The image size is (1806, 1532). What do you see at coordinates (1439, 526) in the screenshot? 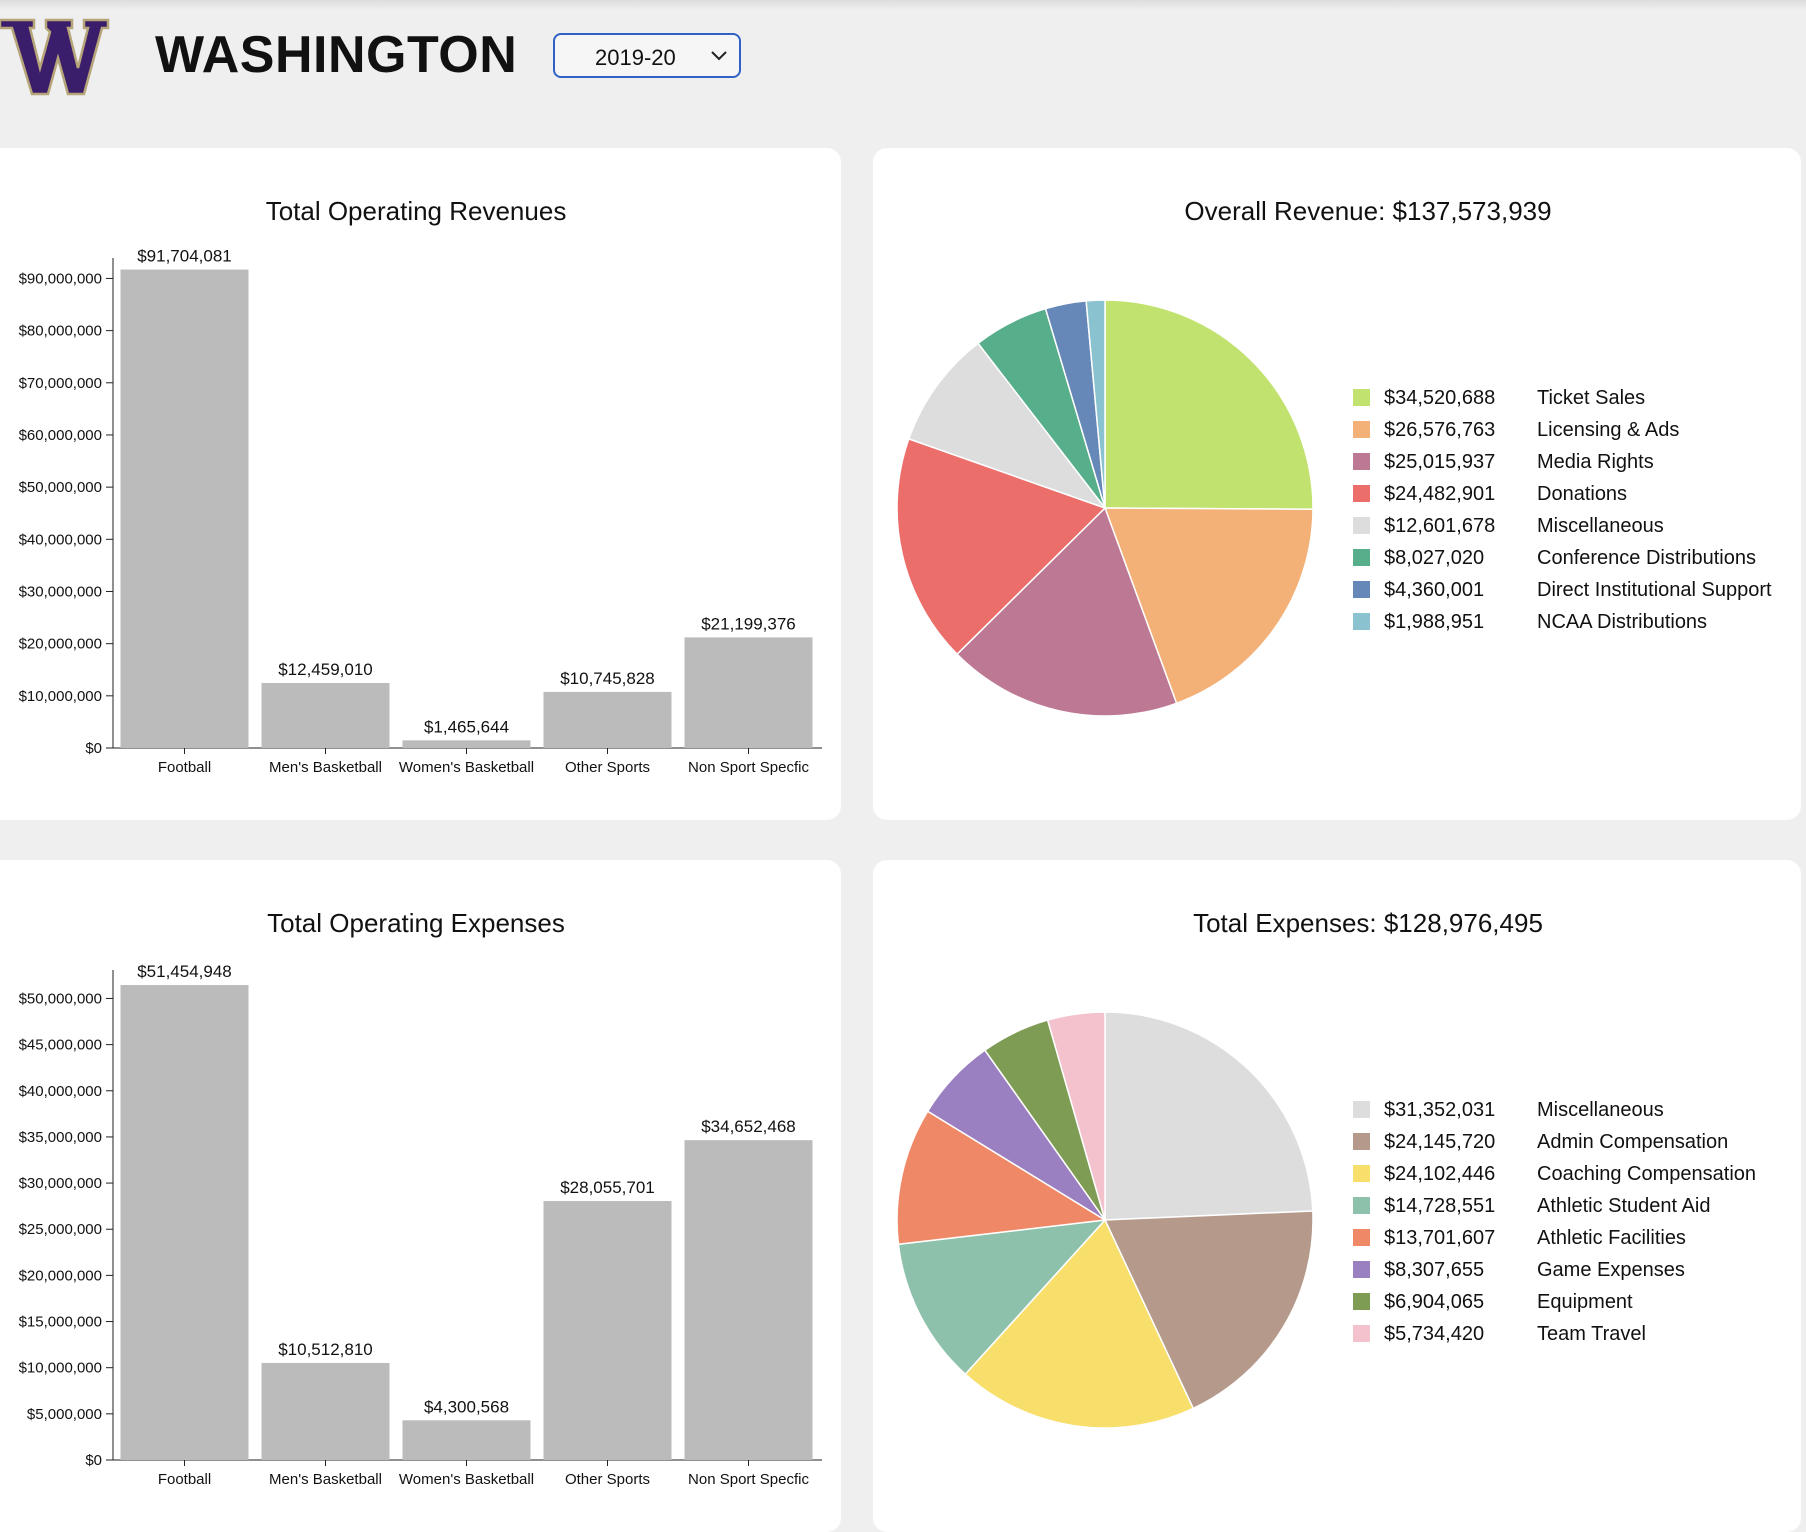
I see `legend-value: $12,601,678` at bounding box center [1439, 526].